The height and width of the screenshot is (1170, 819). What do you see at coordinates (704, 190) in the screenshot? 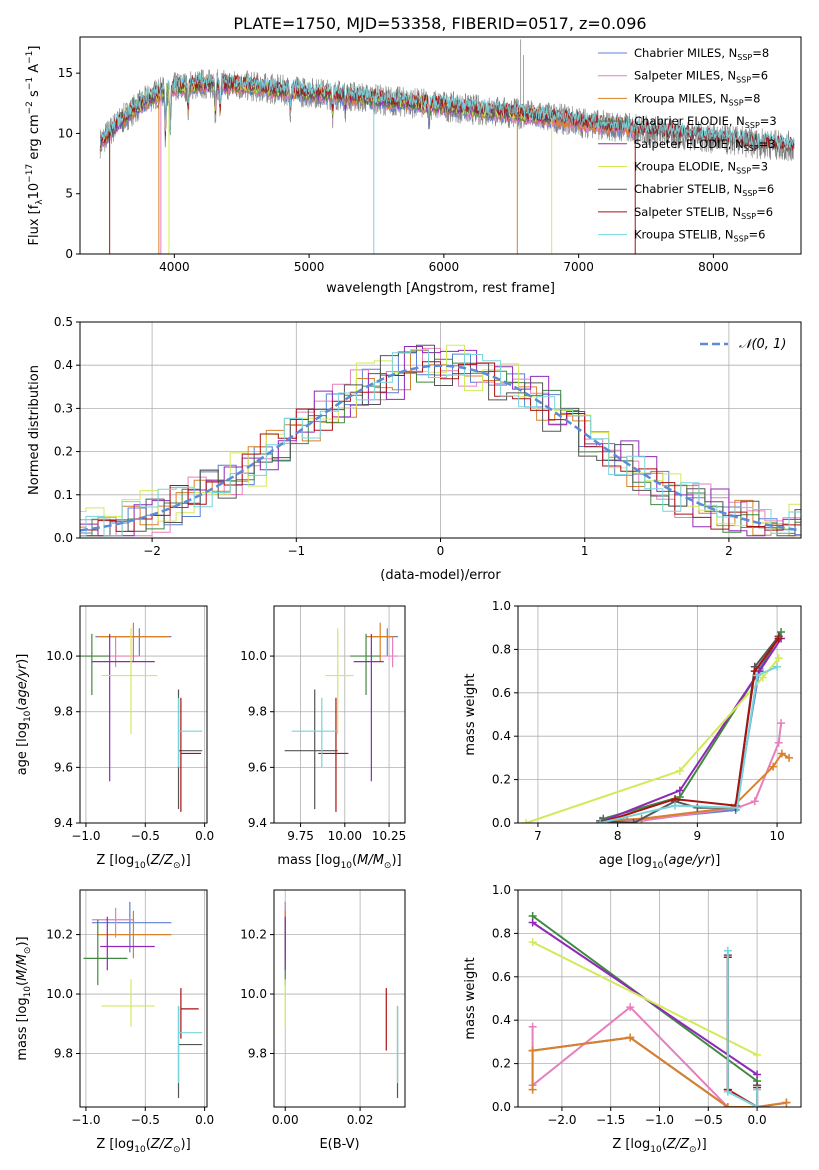
I see `legend-label: Chabrier STELIB, NSSP=6` at bounding box center [704, 190].